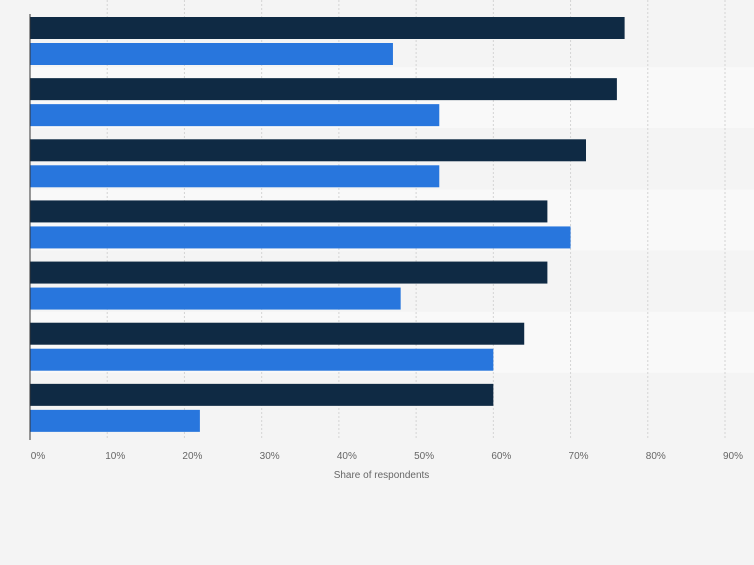  I want to click on x-tick-label: 80%, so click(656, 456).